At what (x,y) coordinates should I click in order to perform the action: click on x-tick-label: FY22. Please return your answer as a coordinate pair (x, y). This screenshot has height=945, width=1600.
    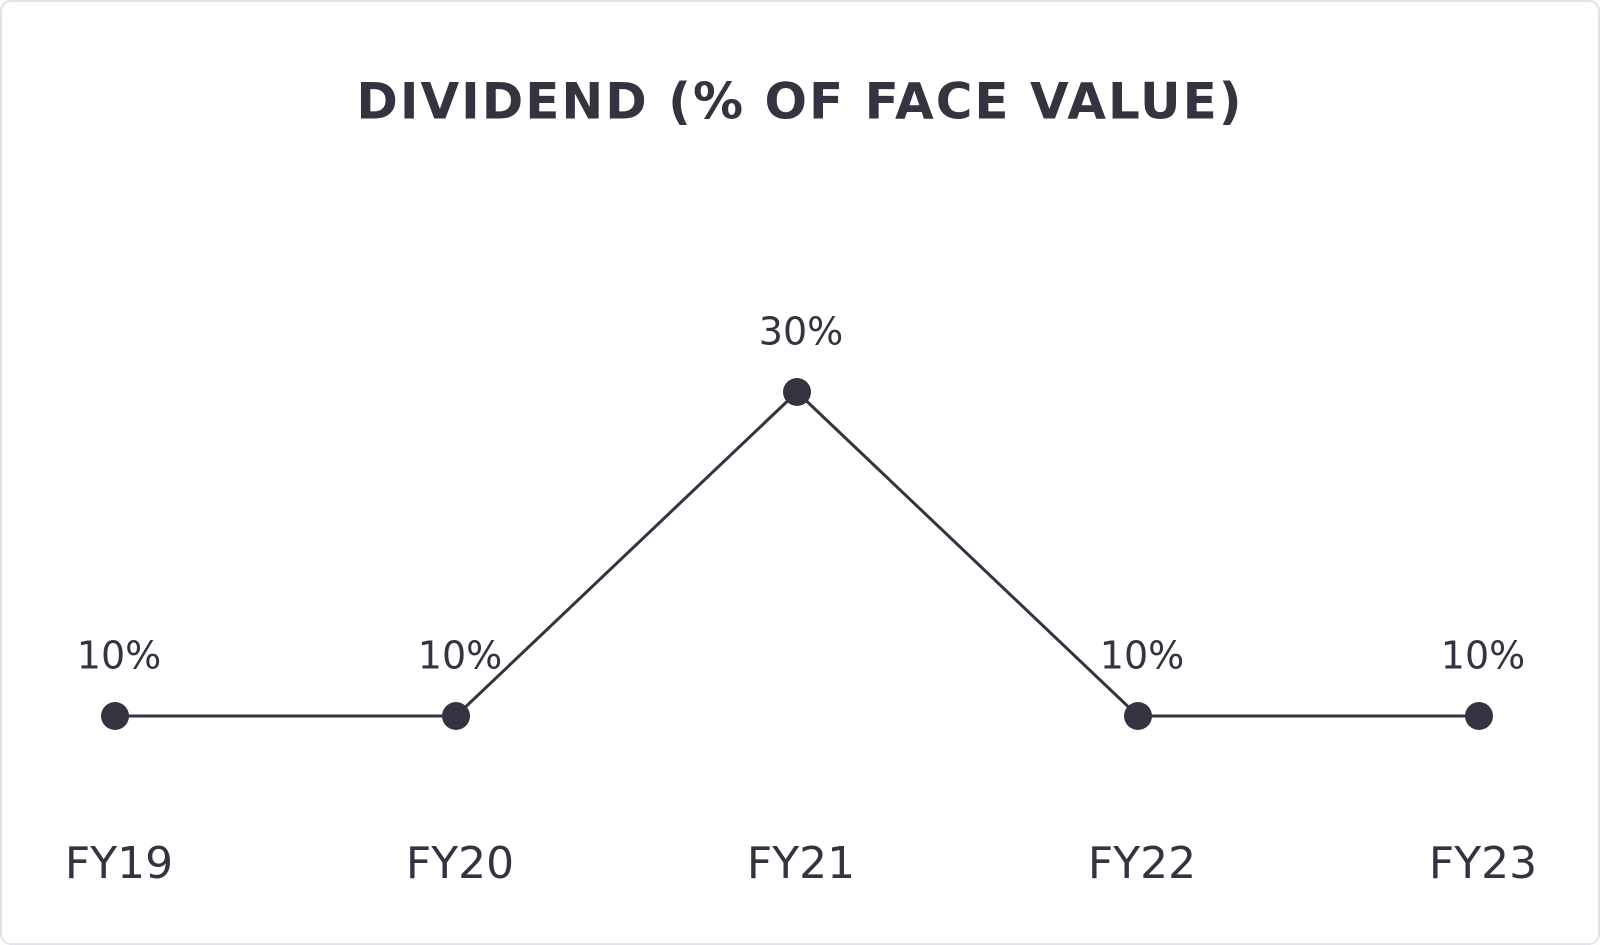
    Looking at the image, I should click on (1142, 863).